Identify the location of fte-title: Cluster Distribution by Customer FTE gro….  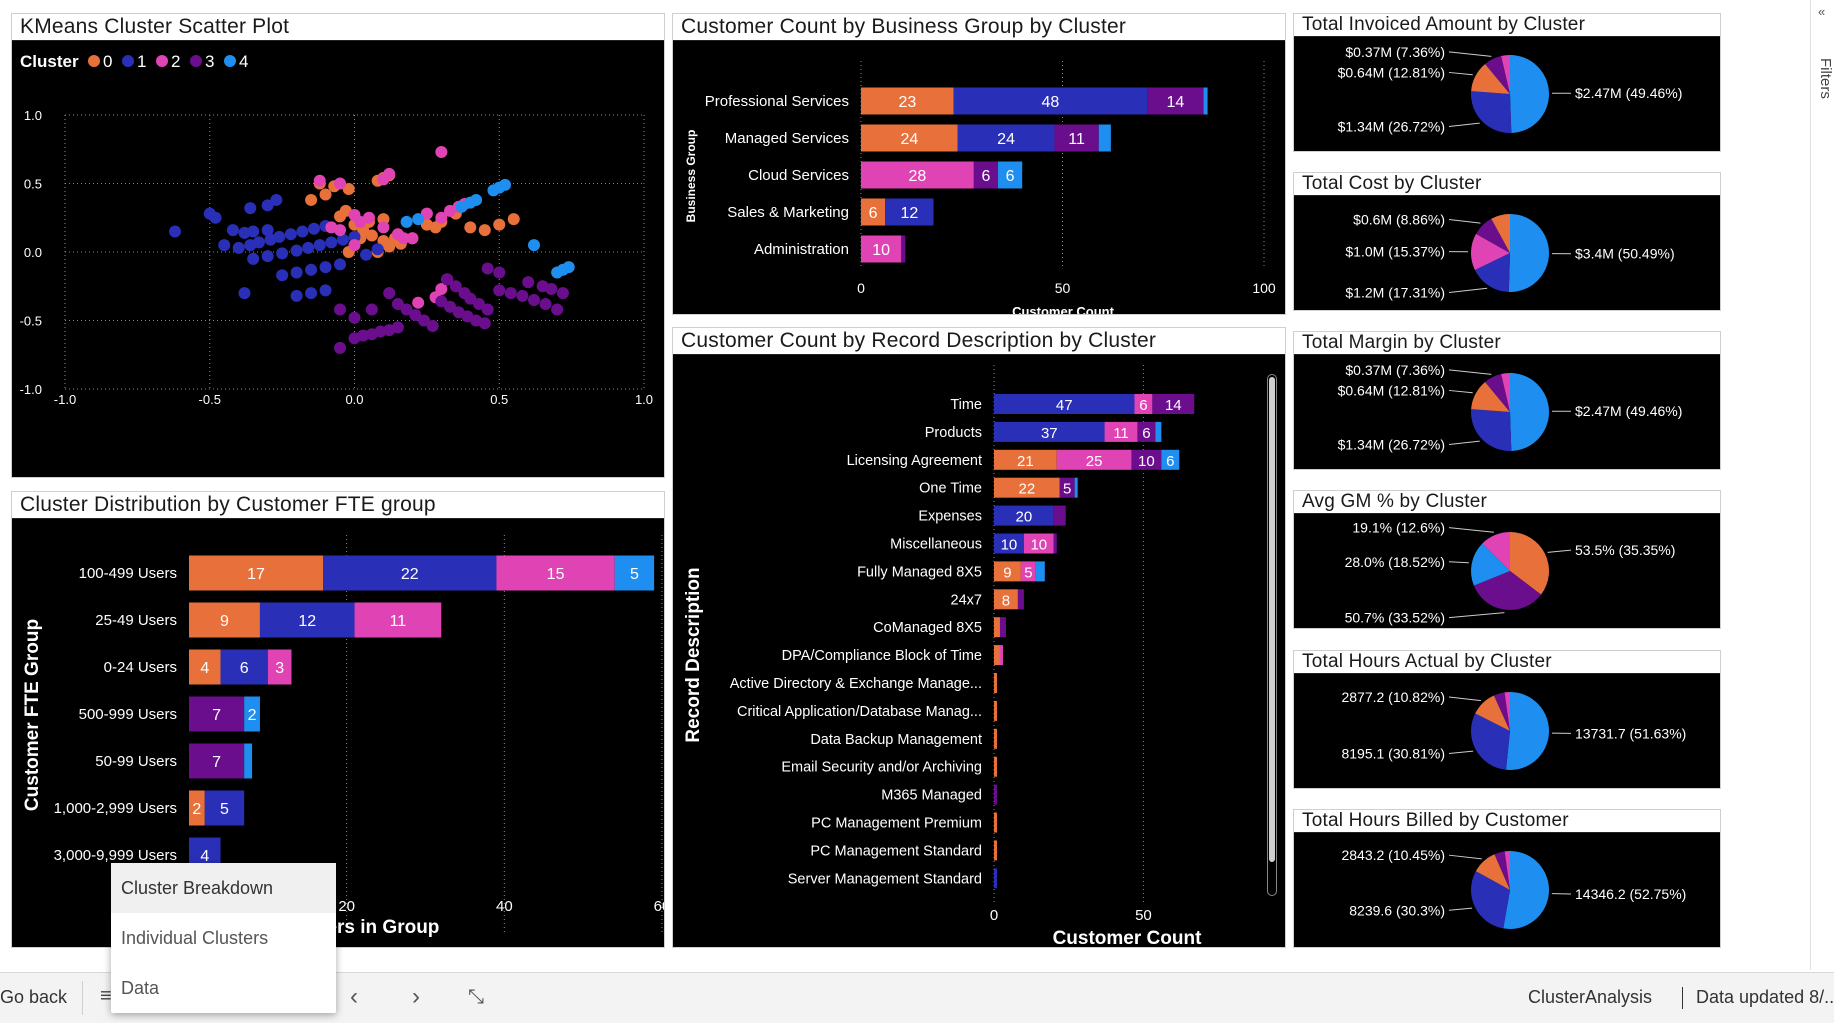
(338, 505).